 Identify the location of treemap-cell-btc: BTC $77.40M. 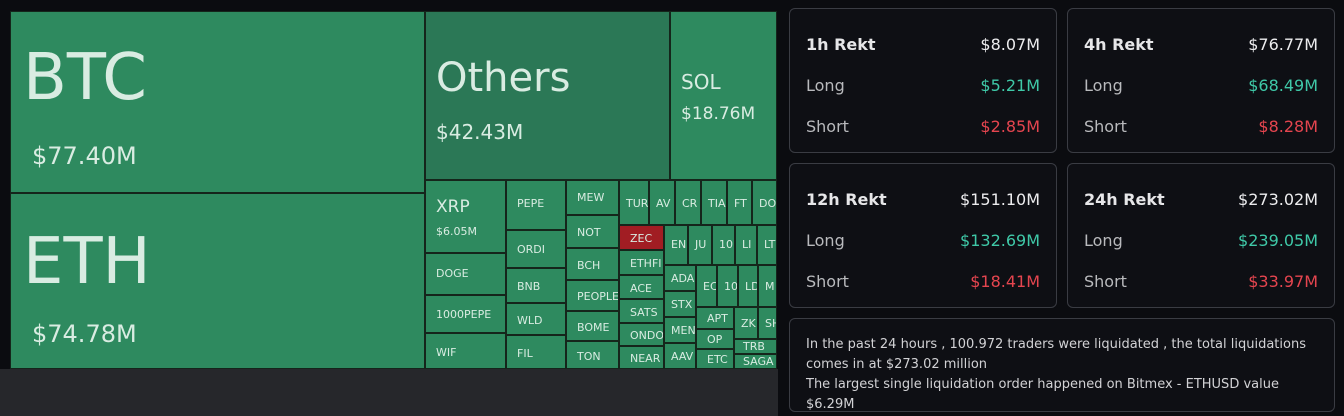
(217, 102).